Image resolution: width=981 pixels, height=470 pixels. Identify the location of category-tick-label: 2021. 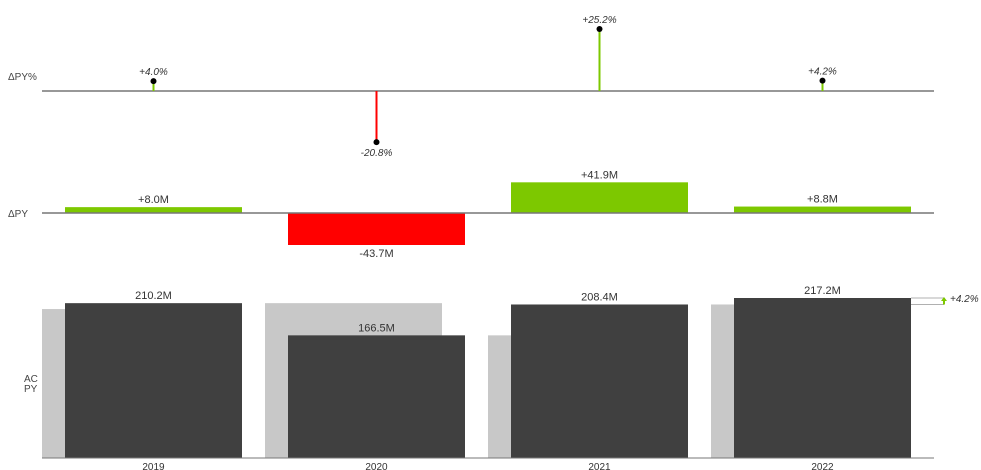
(599, 466).